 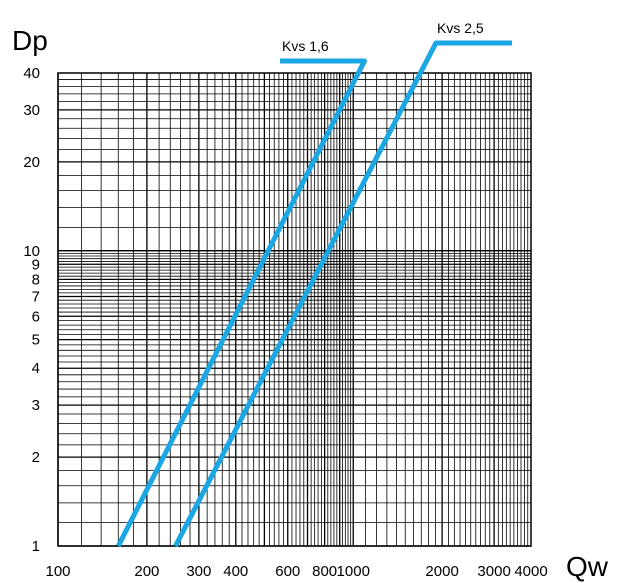 I want to click on x-tick-label: 3000, so click(x=493, y=571).